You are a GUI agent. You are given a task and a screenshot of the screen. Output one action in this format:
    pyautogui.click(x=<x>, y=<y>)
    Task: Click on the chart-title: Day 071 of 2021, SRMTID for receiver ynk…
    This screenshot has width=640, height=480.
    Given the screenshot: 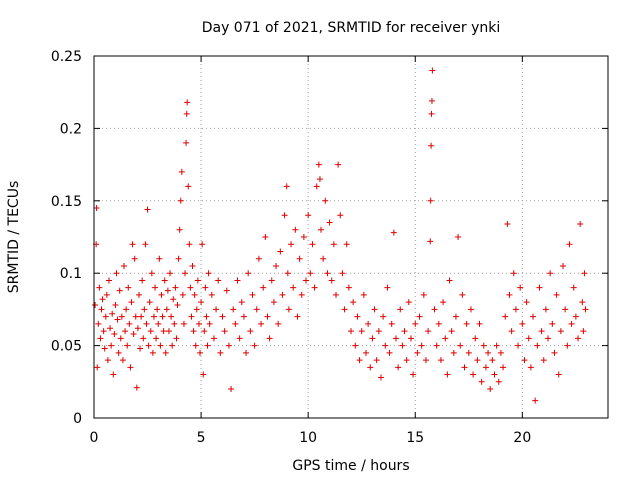 What is the action you would take?
    pyautogui.click(x=351, y=28)
    